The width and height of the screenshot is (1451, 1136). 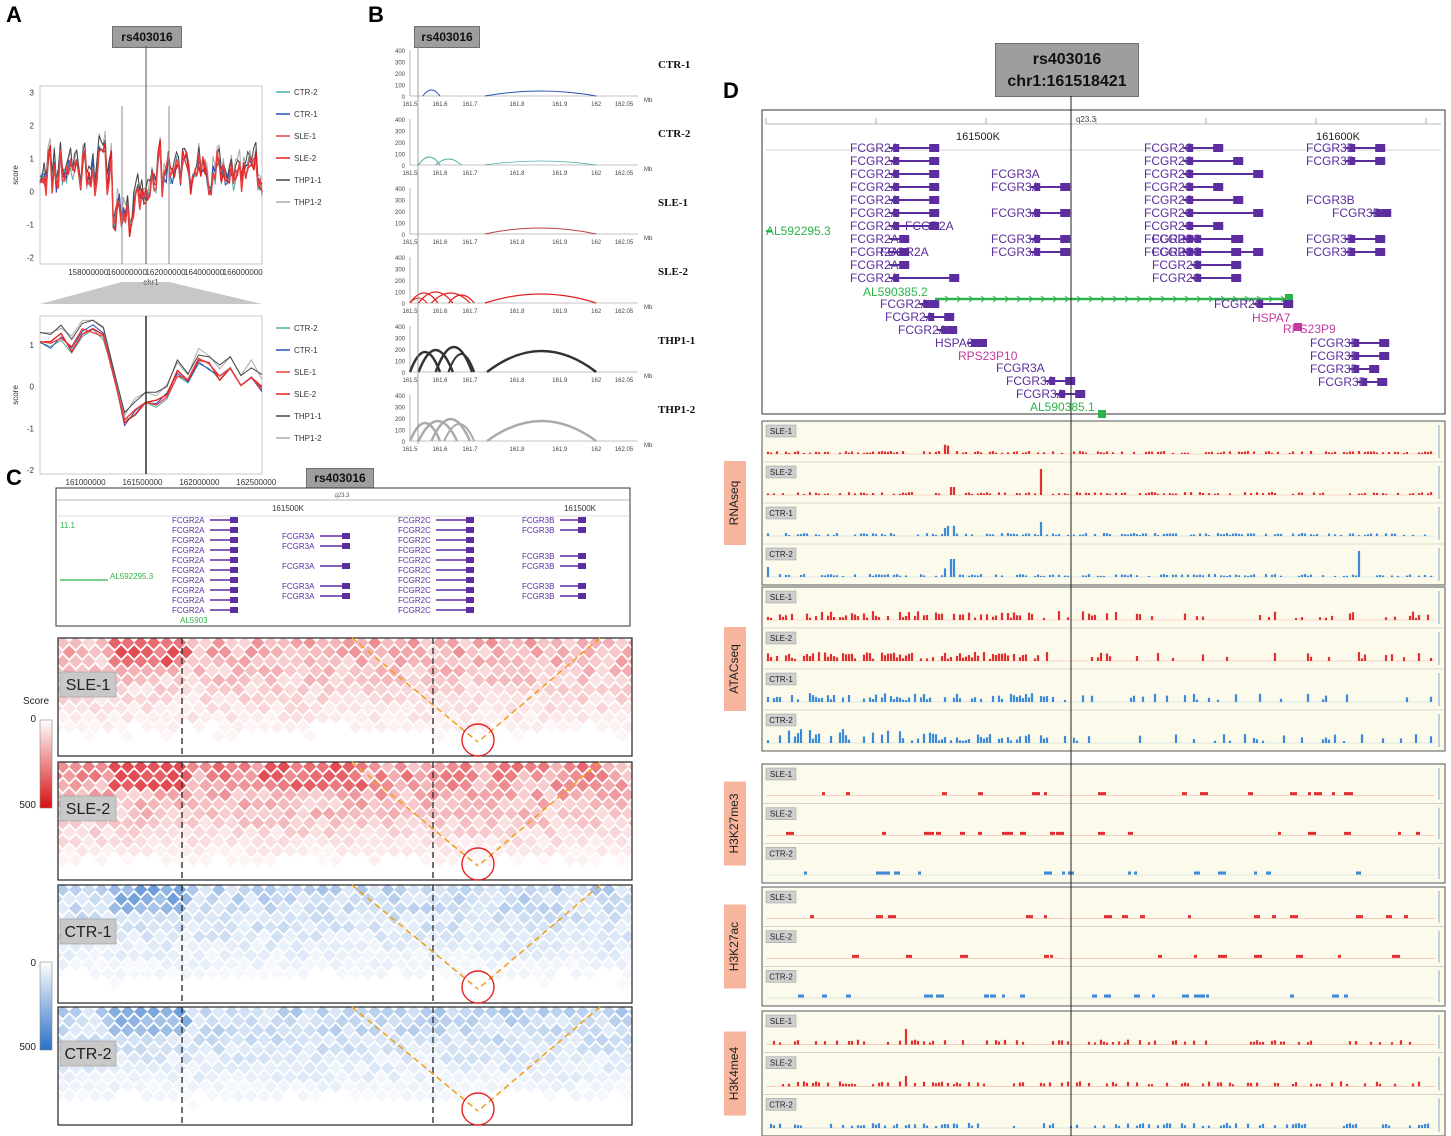 I want to click on interaction-guide-line, so click(x=415, y=814).